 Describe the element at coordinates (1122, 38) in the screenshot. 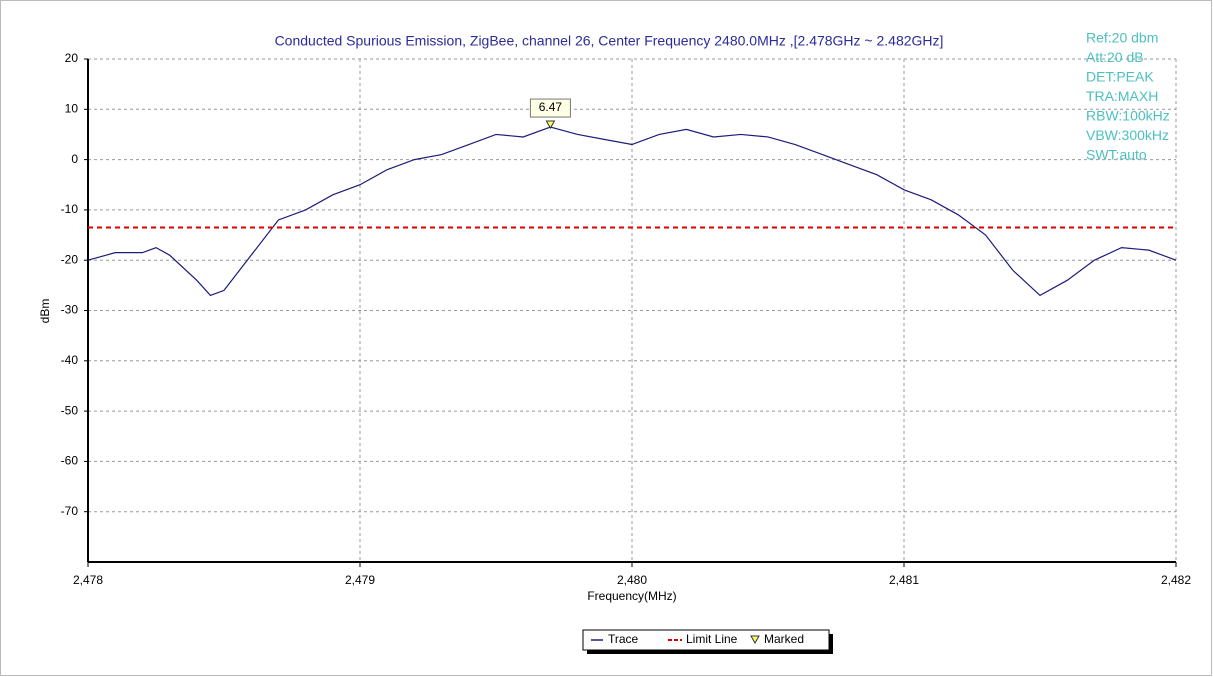

I see `annotation: Ref:20 dbm` at that location.